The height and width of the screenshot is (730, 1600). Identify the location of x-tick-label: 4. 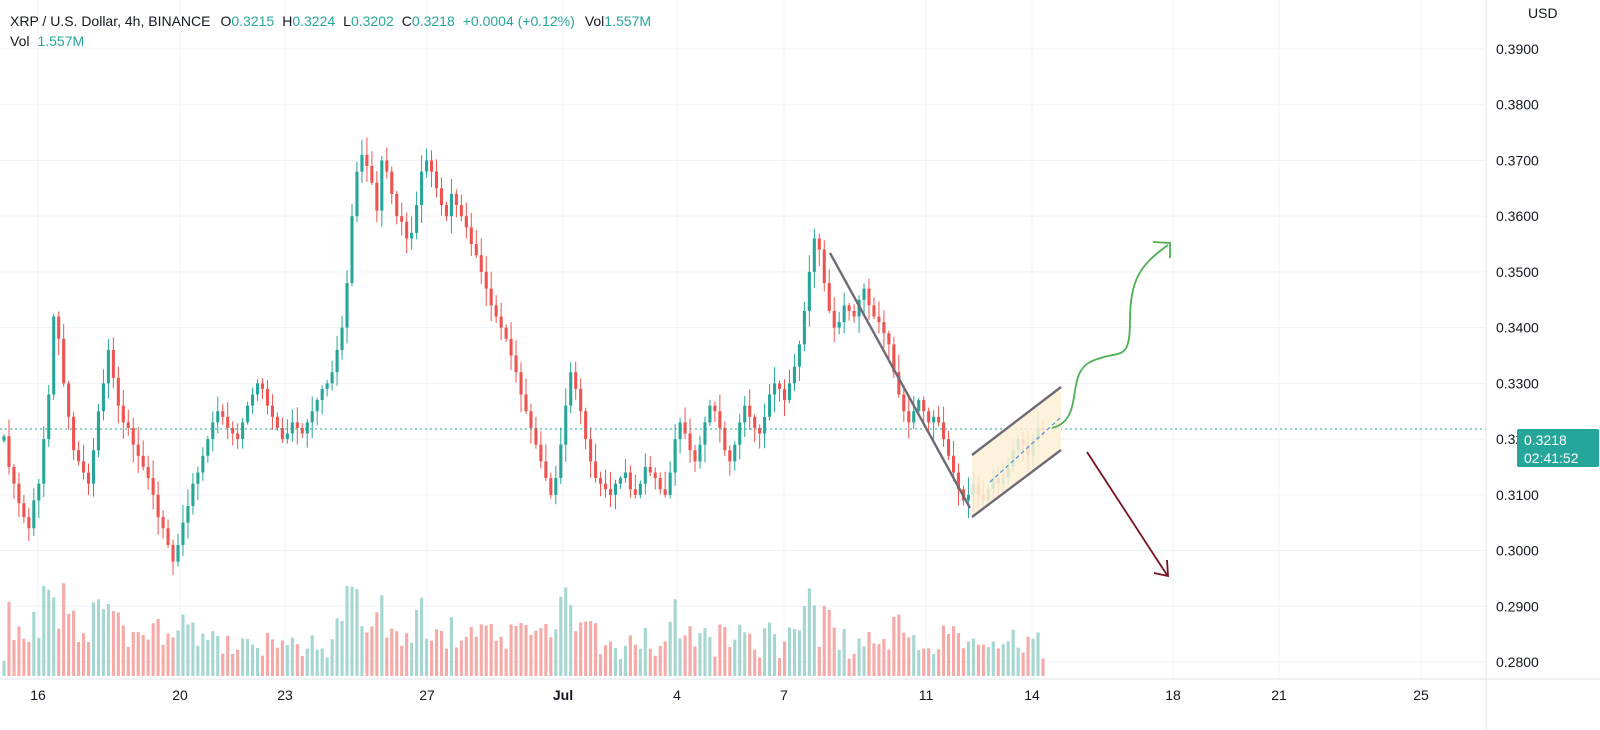
(677, 695).